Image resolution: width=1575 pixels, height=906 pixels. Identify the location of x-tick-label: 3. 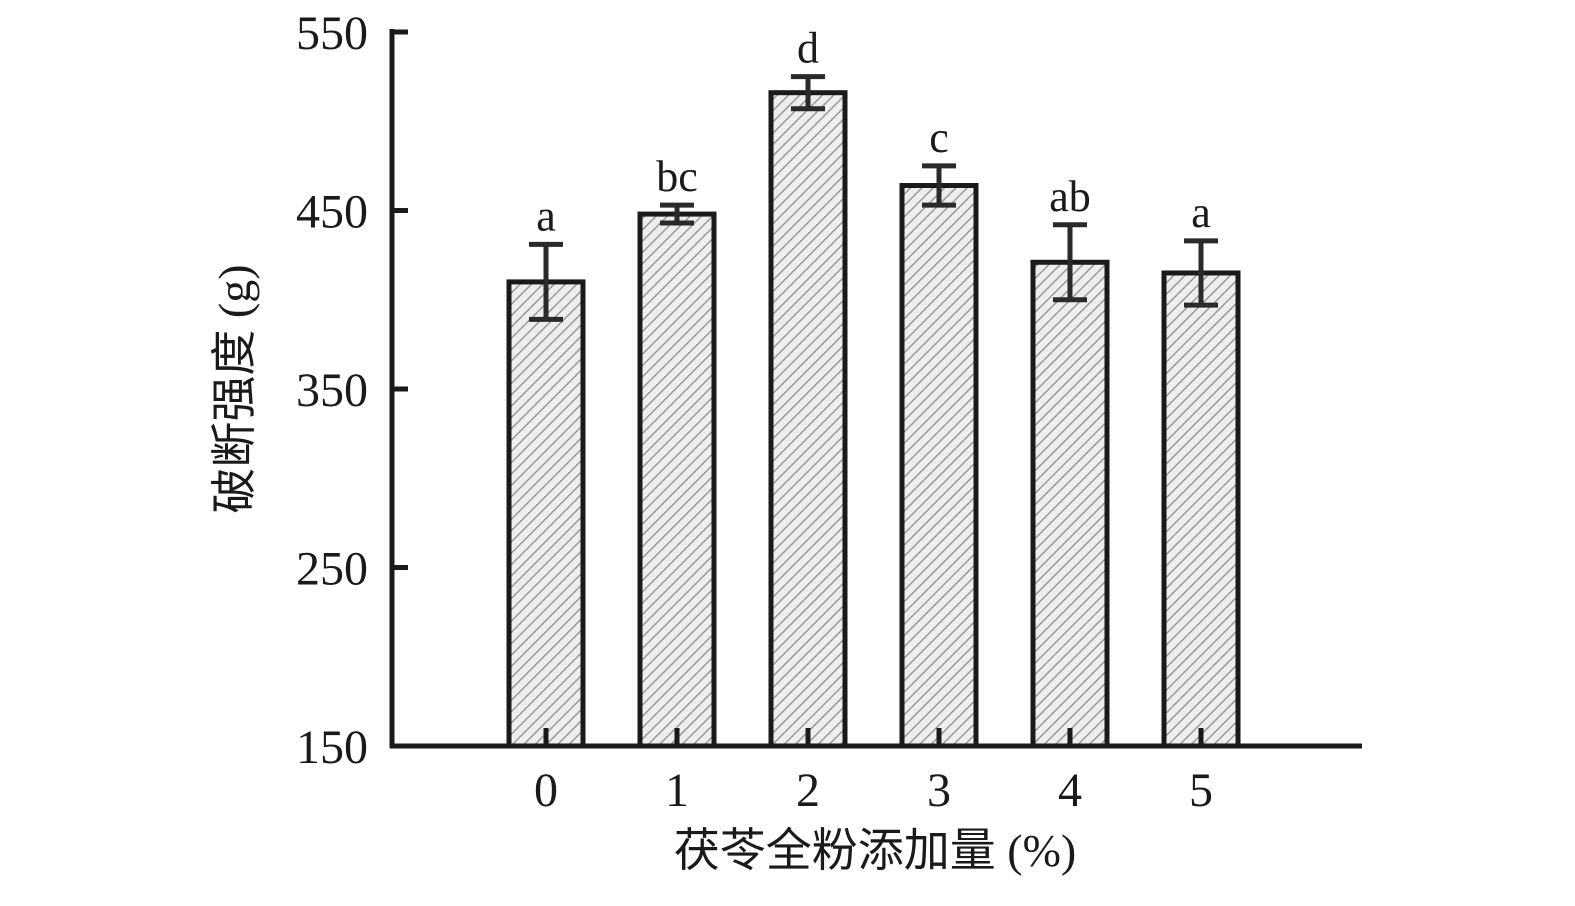
(939, 790).